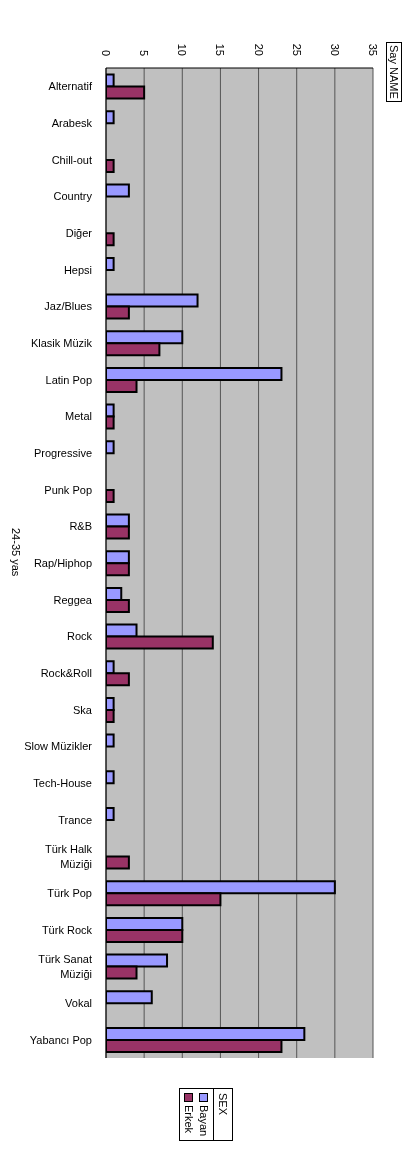 This screenshot has height=1154, width=403. Describe the element at coordinates (73, 196) in the screenshot. I see `y-tick-label: Country` at that location.